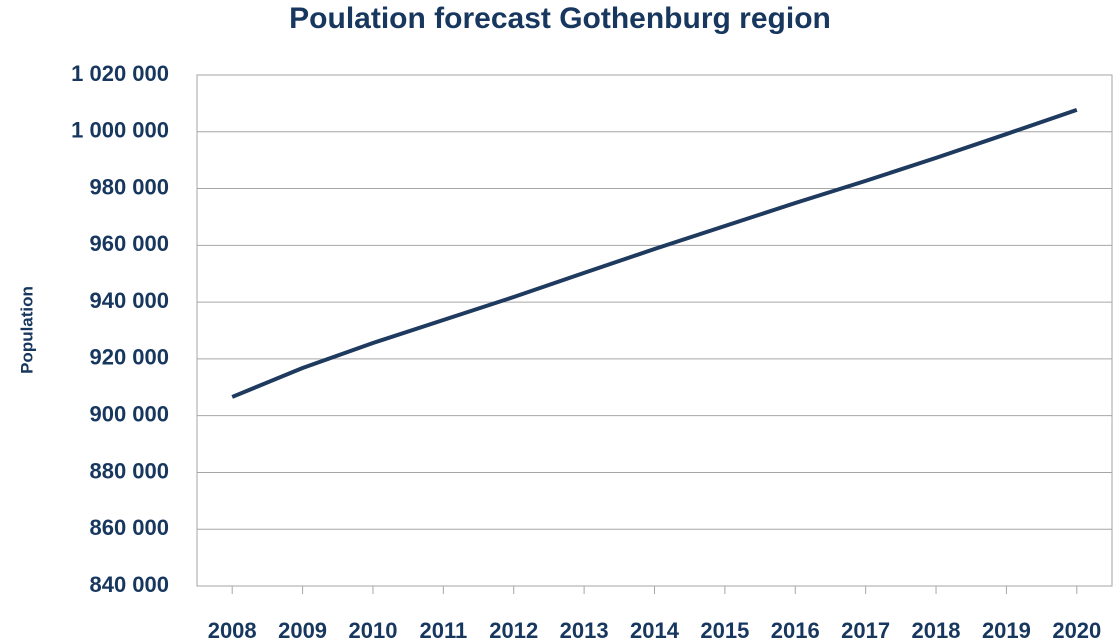 This screenshot has height=643, width=1119. Describe the element at coordinates (560, 18) in the screenshot. I see `chart-title: Poulation forecast Gothenburg region` at that location.